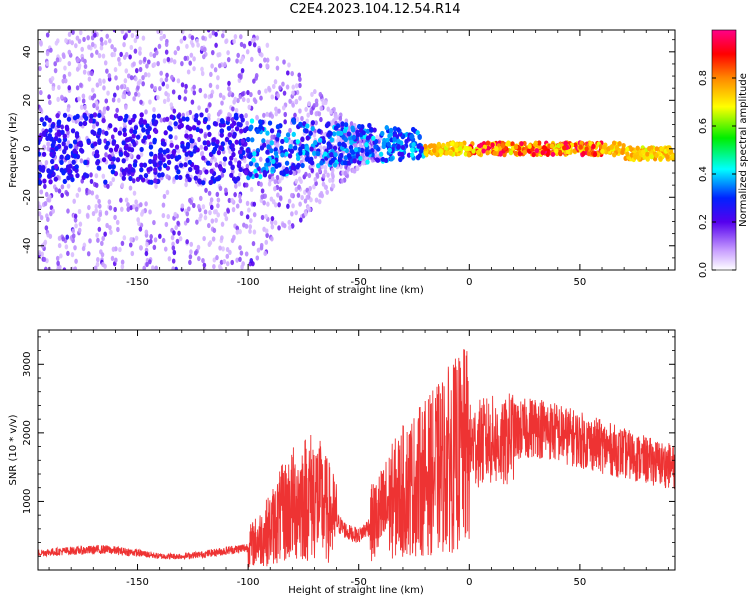 The image size is (750, 600). What do you see at coordinates (580, 582) in the screenshot?
I see `x-tick-label: 50` at bounding box center [580, 582].